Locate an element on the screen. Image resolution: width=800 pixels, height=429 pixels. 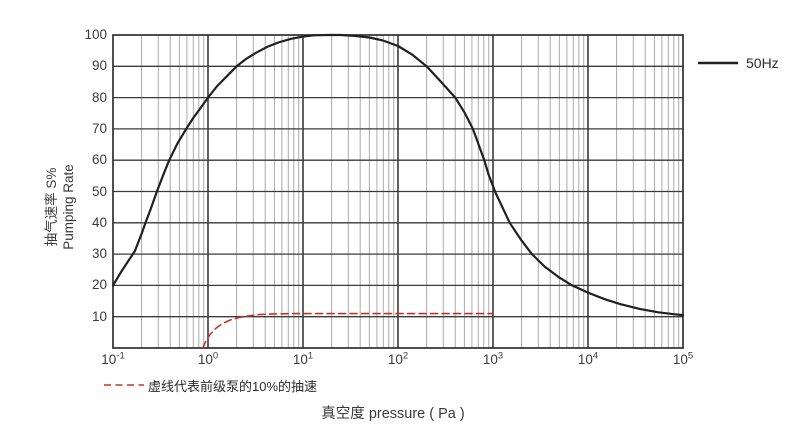
y-tick-label: 10 is located at coordinates (99, 316).